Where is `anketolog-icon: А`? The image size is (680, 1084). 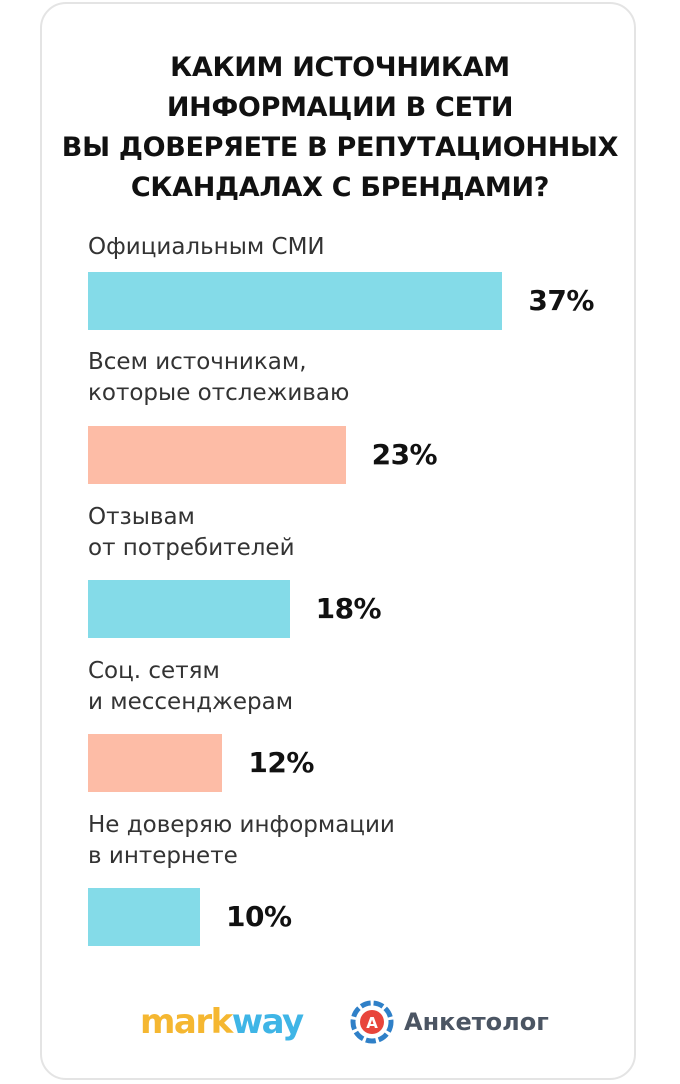 anketolog-icon: А is located at coordinates (372, 1022).